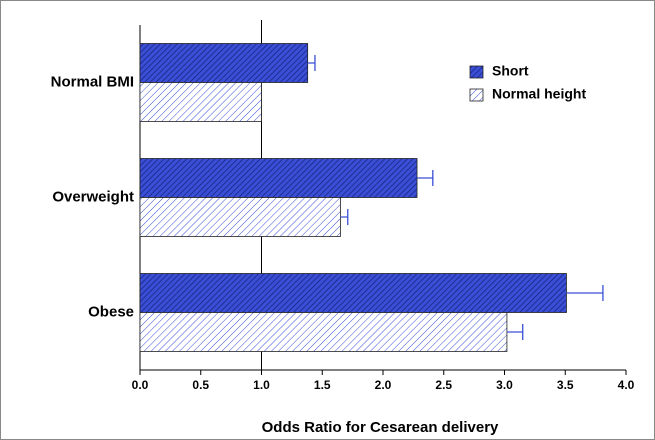 The height and width of the screenshot is (440, 655). What do you see at coordinates (140, 385) in the screenshot?
I see `x-tick-label: 0.0` at bounding box center [140, 385].